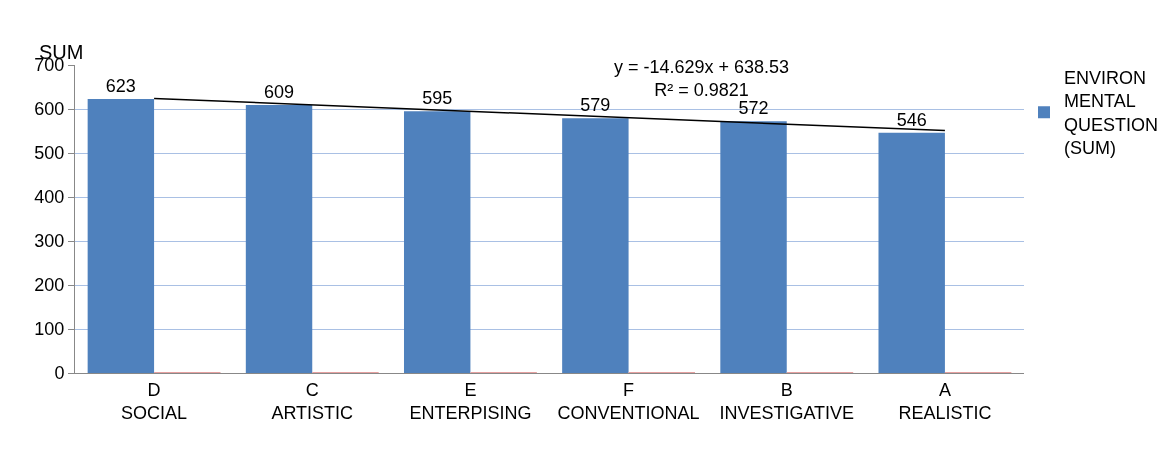 Image resolution: width=1176 pixels, height=468 pixels. What do you see at coordinates (595, 105) in the screenshot?
I see `data-label: 579` at bounding box center [595, 105].